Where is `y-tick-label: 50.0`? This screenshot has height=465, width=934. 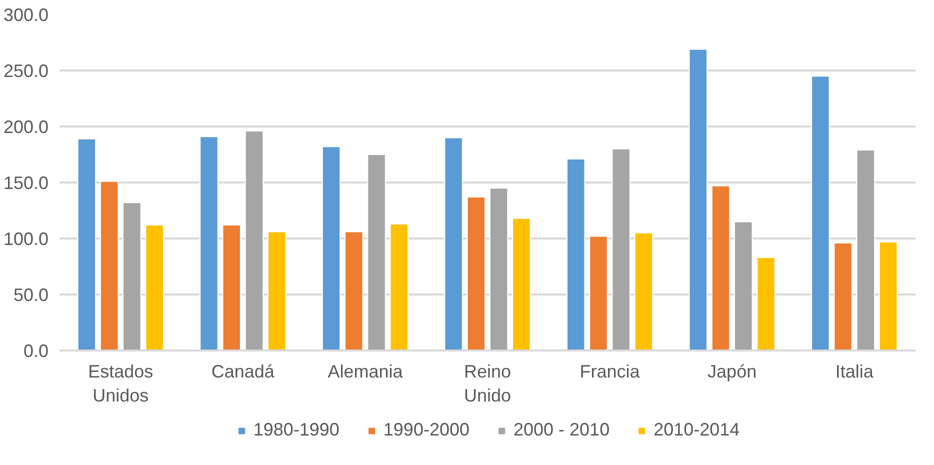
y-tick-label: 50.0 is located at coordinates (31, 295).